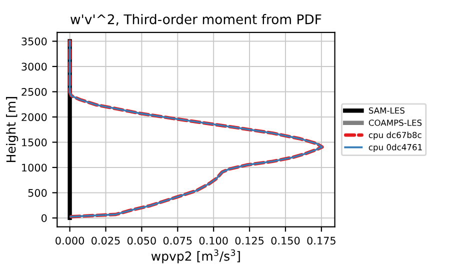 Image resolution: width=450 pixels, height=270 pixels. Describe the element at coordinates (395, 123) in the screenshot. I see `legend-label: COAMPS-LES` at that location.